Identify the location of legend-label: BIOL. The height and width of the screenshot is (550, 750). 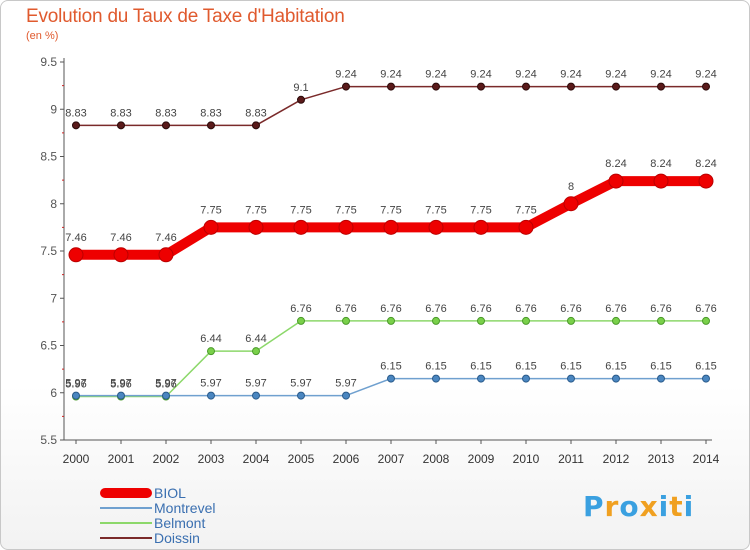
(170, 493).